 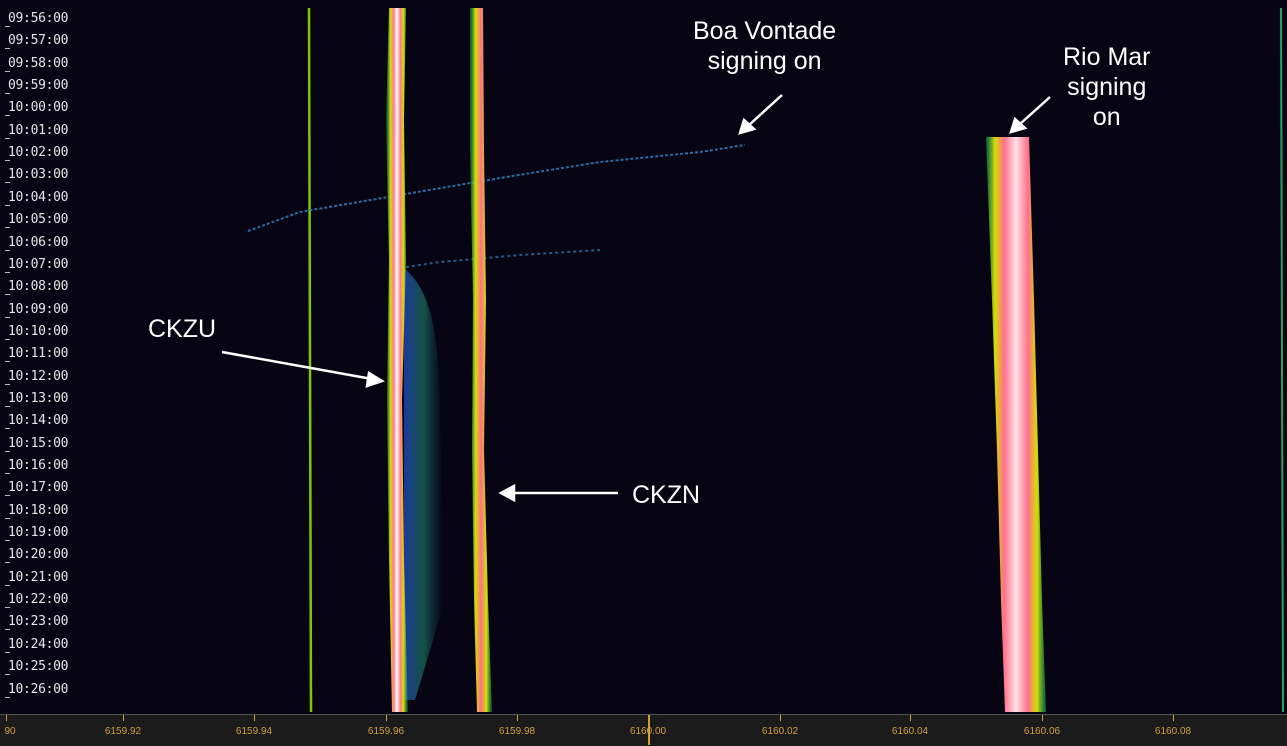 What do you see at coordinates (38, 577) in the screenshot?
I see `time-label: 10:21:00` at bounding box center [38, 577].